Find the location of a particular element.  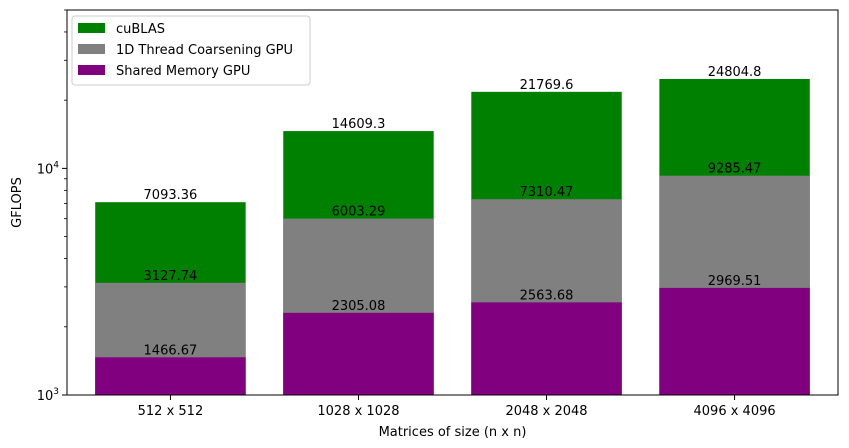

data-label-1-1: 7093.36 is located at coordinates (171, 195).